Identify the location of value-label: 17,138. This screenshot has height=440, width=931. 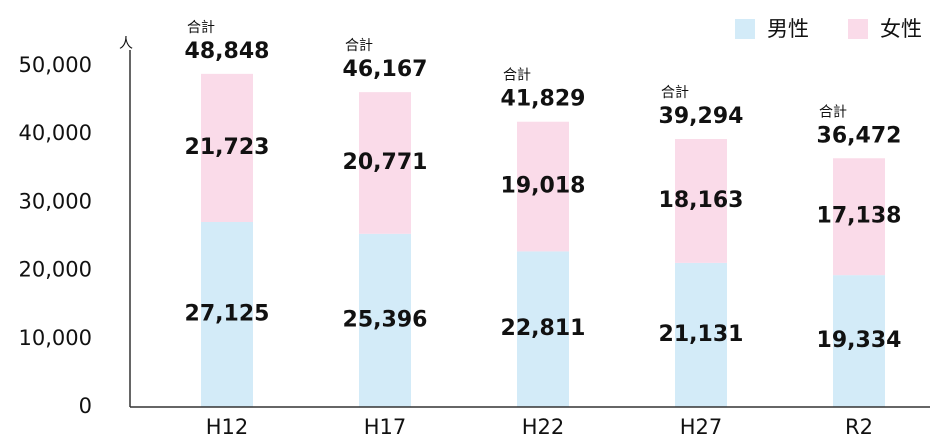
(859, 216).